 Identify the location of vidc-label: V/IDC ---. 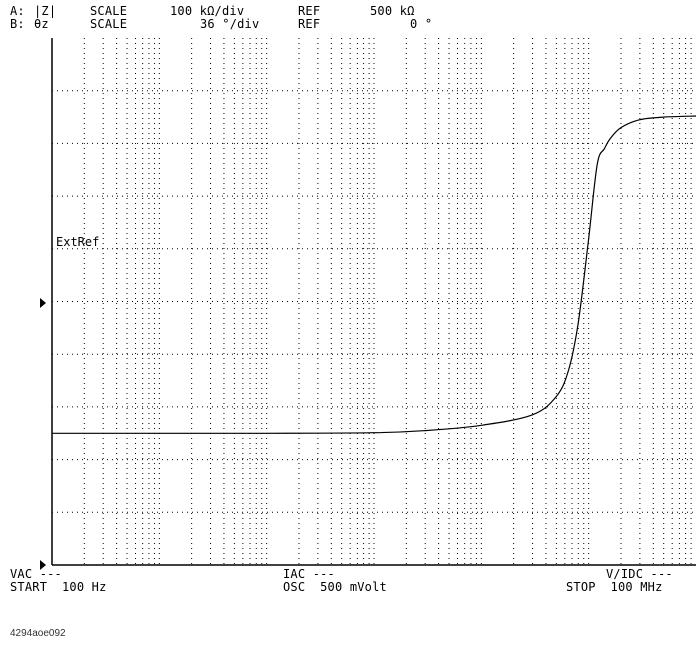
(639, 574).